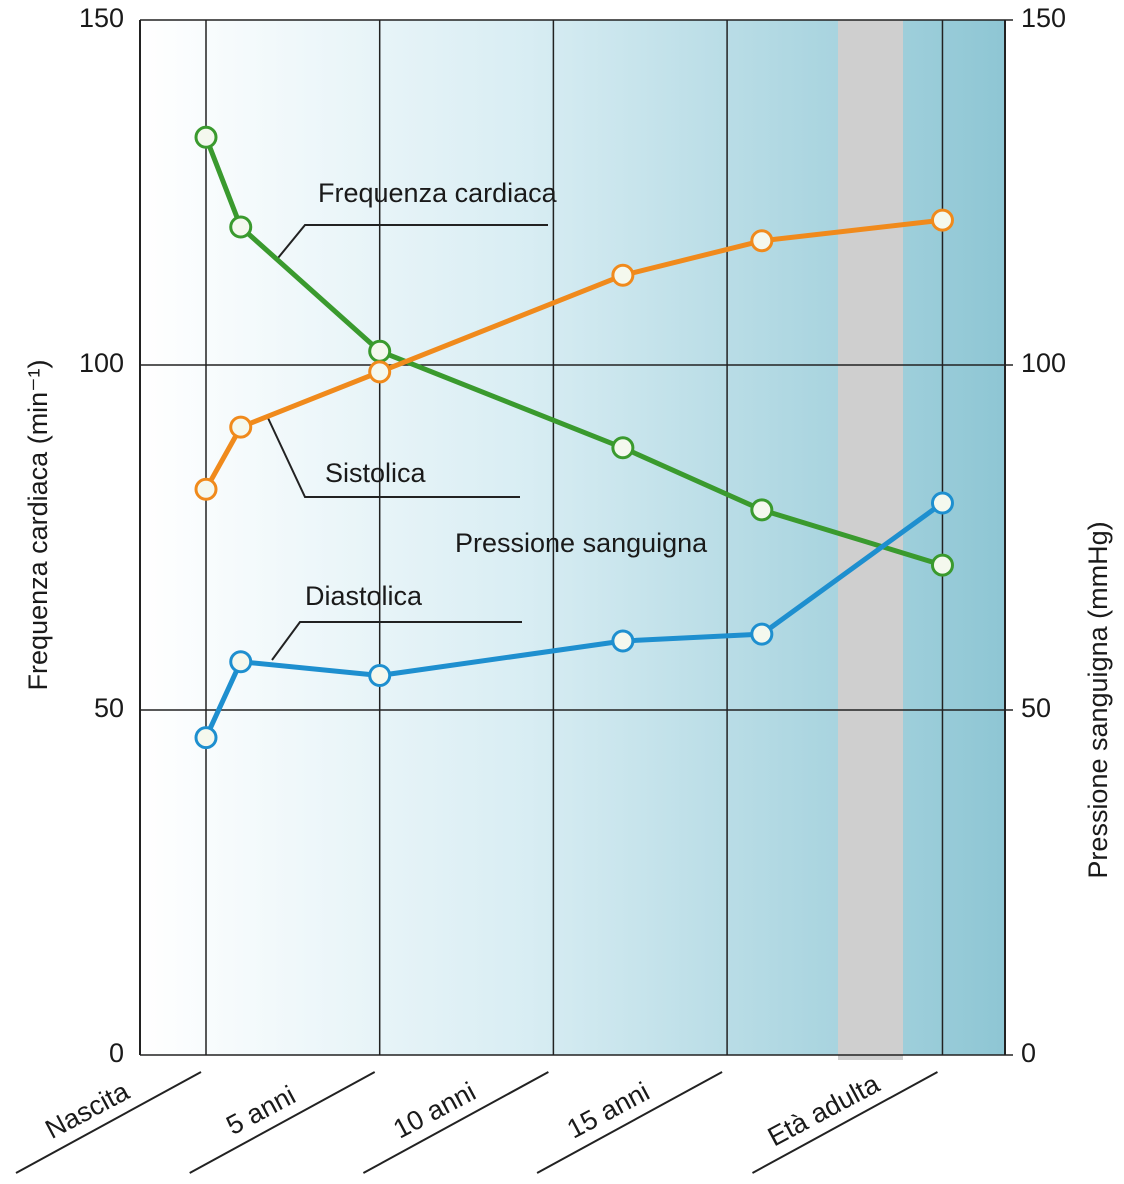 This screenshot has height=1184, width=1124. Describe the element at coordinates (260, 1110) in the screenshot. I see `x-tick-label: 5 anni` at that location.